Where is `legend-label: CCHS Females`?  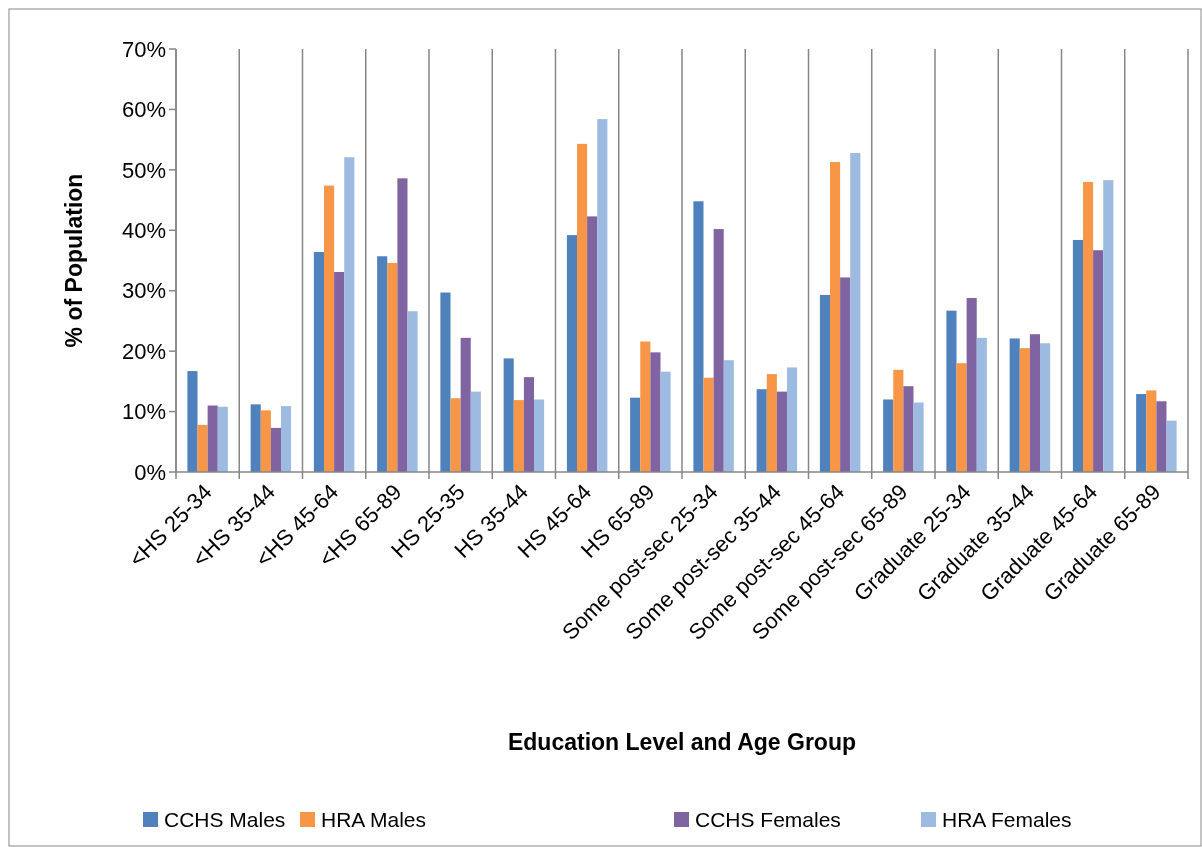 legend-label: CCHS Females is located at coordinates (768, 820).